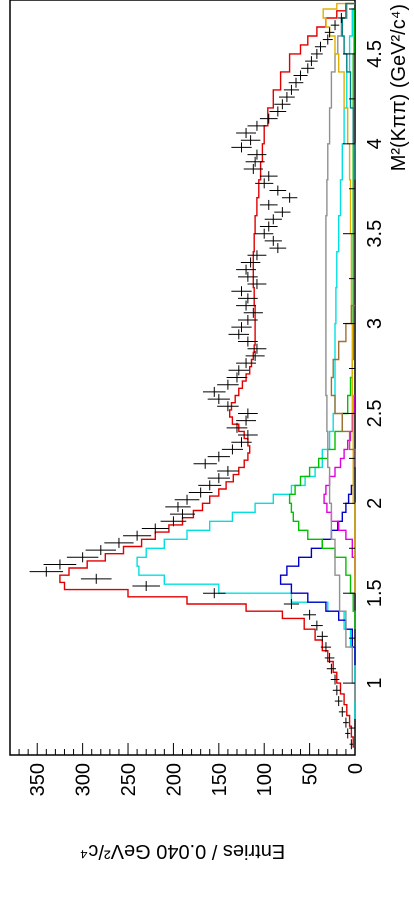  Describe the element at coordinates (84, 779) in the screenshot. I see `y-tick-label: 300` at that location.